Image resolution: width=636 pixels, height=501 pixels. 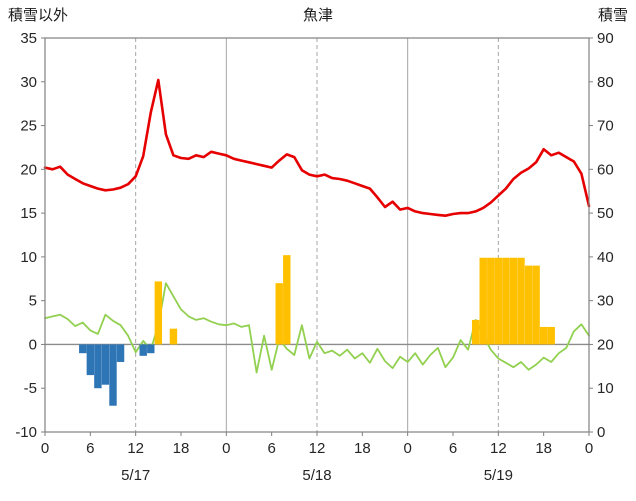 What do you see at coordinates (317, 15) in the screenshot?
I see `station-title: 魚津` at bounding box center [317, 15].